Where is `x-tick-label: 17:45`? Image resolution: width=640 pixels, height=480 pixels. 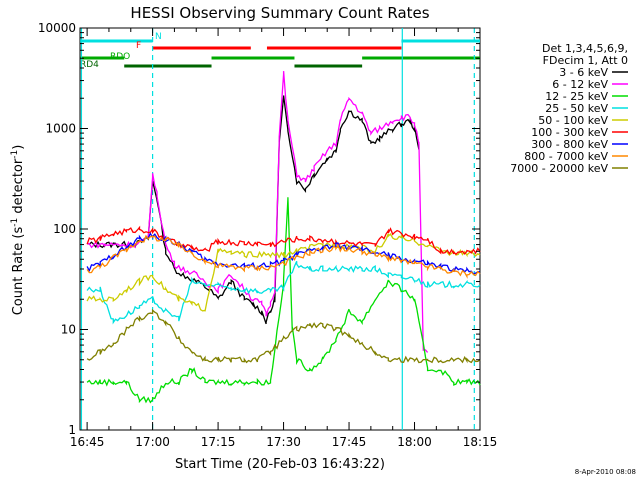
x-tick-label: 17:45 is located at coordinates (349, 442).